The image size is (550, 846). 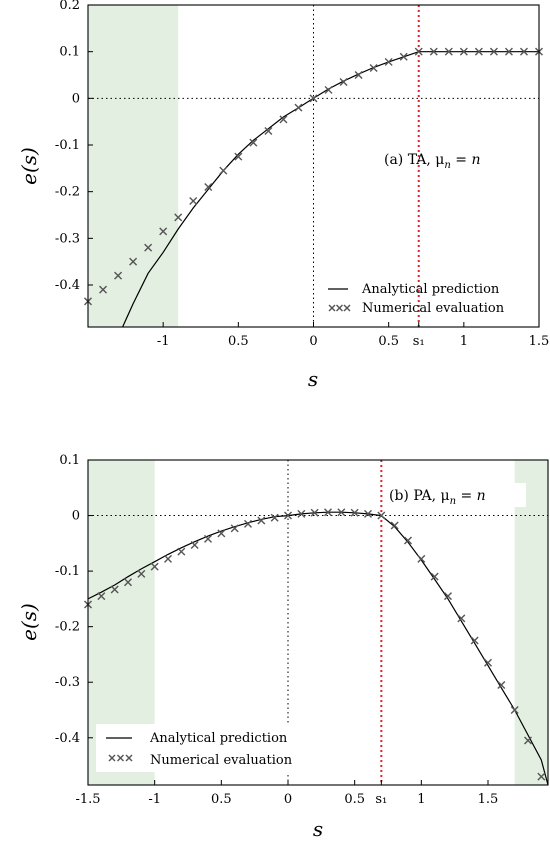 What do you see at coordinates (419, 496) in the screenshot?
I see `panel-label-main: (b) PA, μ` at bounding box center [419, 496].